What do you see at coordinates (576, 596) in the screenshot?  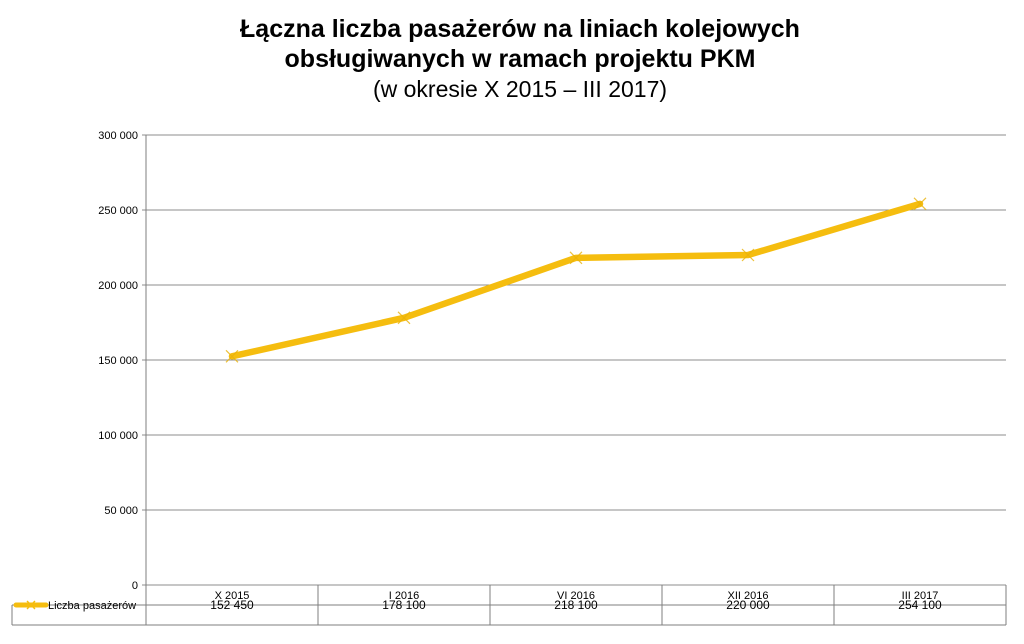 I see `x-category-label: VI 2016` at bounding box center [576, 596].